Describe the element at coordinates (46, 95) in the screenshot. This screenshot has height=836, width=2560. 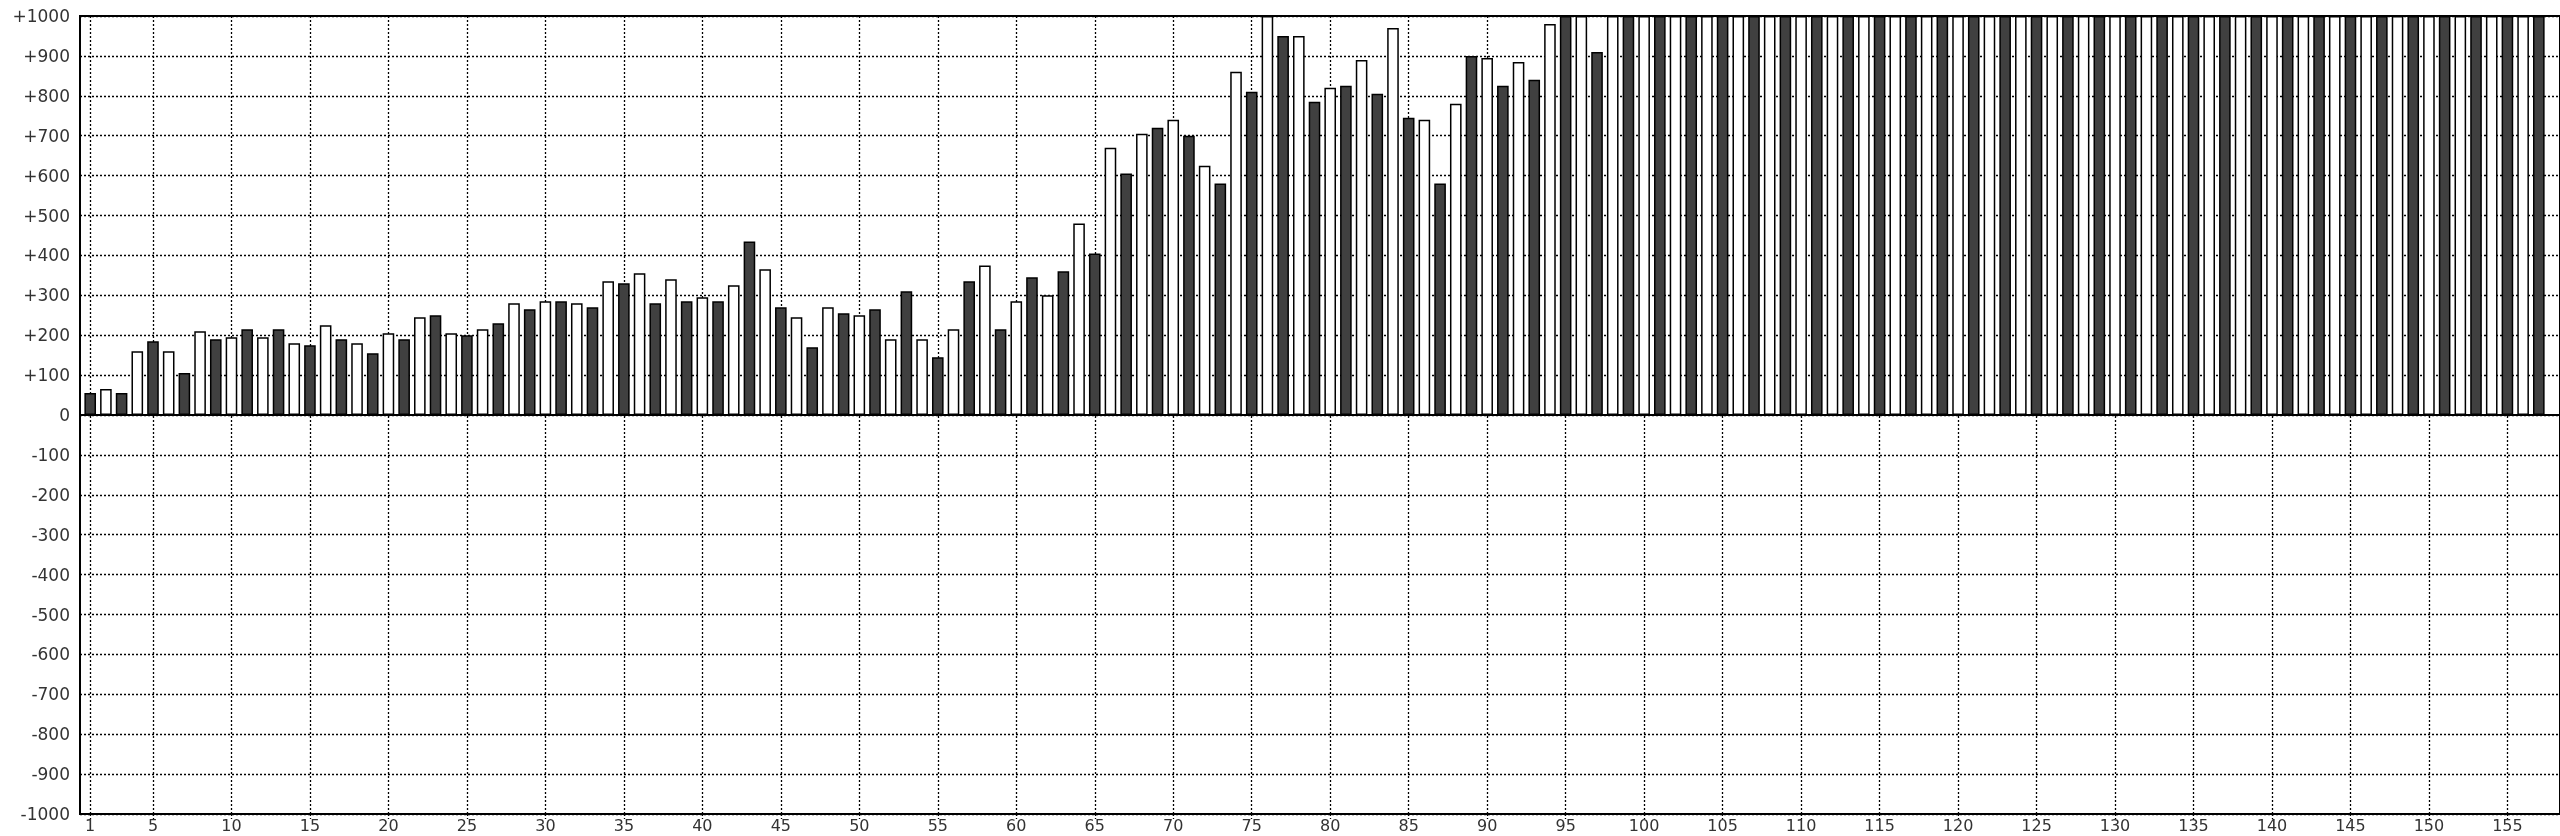
I see `y-tick-label: +800` at that location.